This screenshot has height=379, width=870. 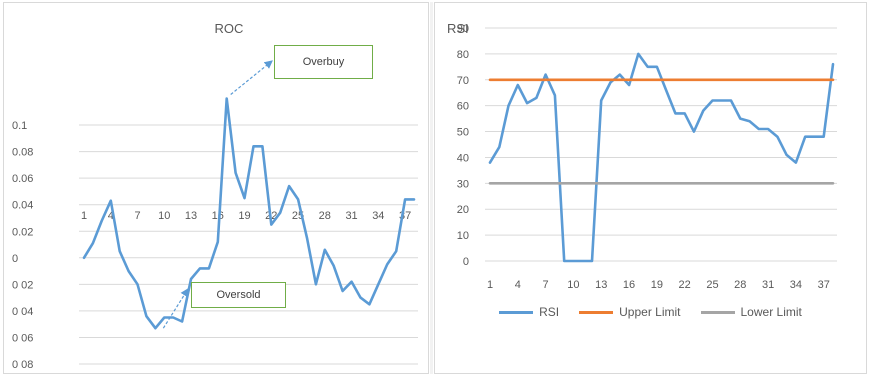 What do you see at coordinates (463, 184) in the screenshot?
I see `rsi-y-tick-label: 30` at bounding box center [463, 184].